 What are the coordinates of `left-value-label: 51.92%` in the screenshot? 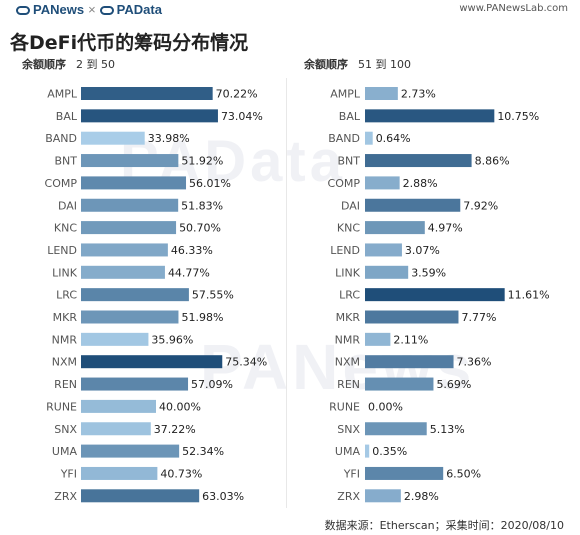 It's located at (202, 161).